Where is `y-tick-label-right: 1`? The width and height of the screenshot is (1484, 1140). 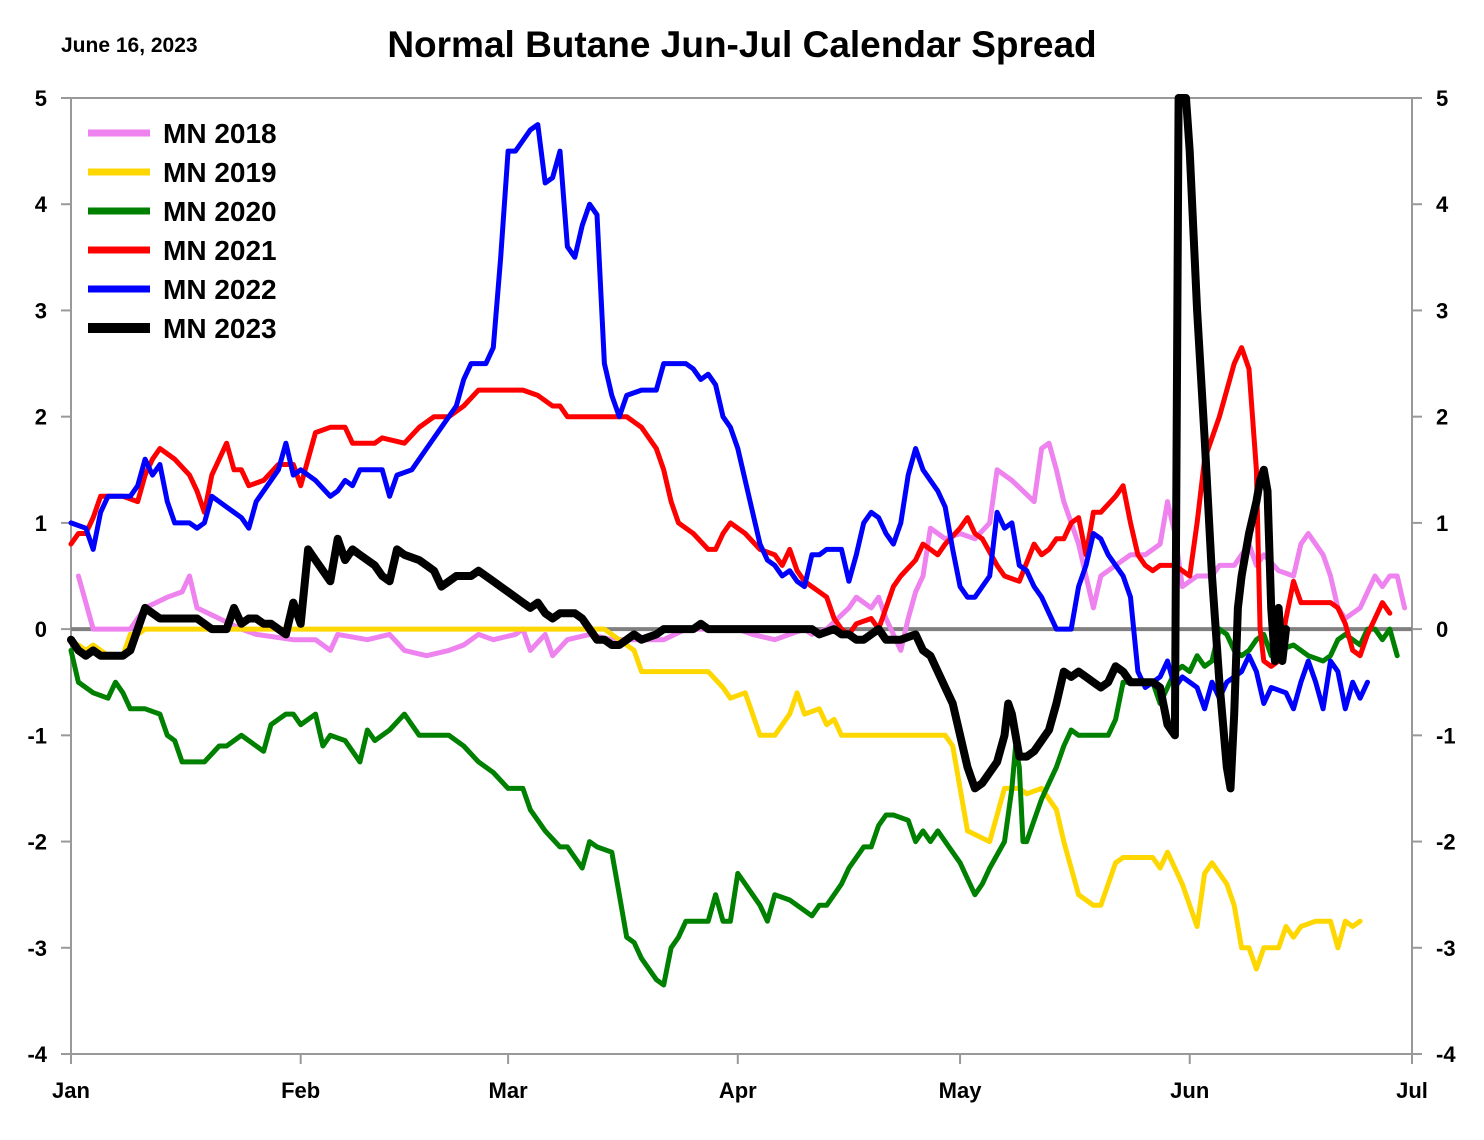
y-tick-label-right: 1 is located at coordinates (1442, 523).